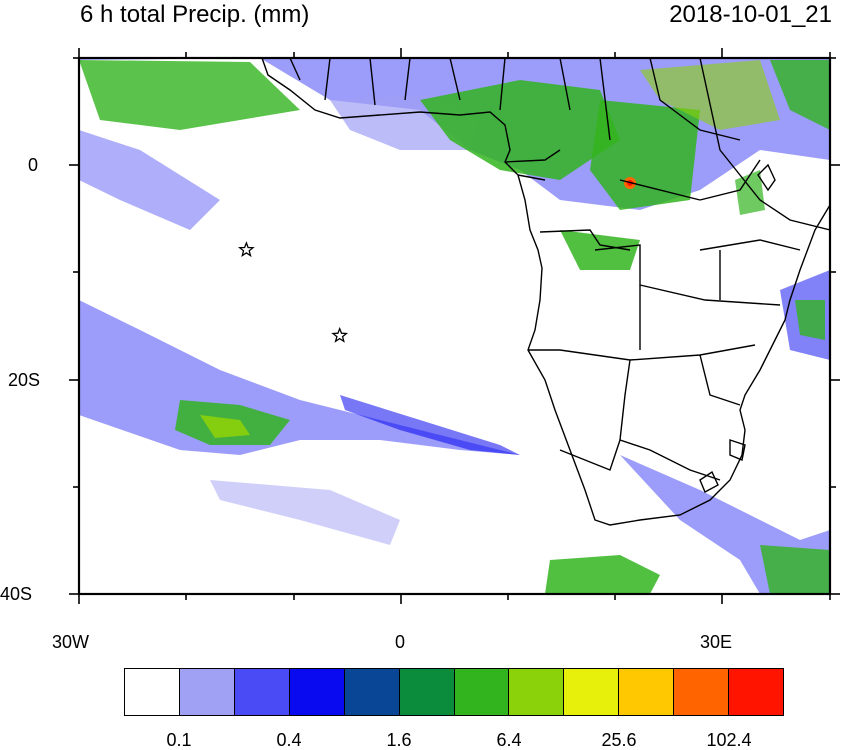 Image resolution: width=850 pixels, height=750 pixels. What do you see at coordinates (289, 740) in the screenshot?
I see `colorbar-label-1: 0.4` at bounding box center [289, 740].